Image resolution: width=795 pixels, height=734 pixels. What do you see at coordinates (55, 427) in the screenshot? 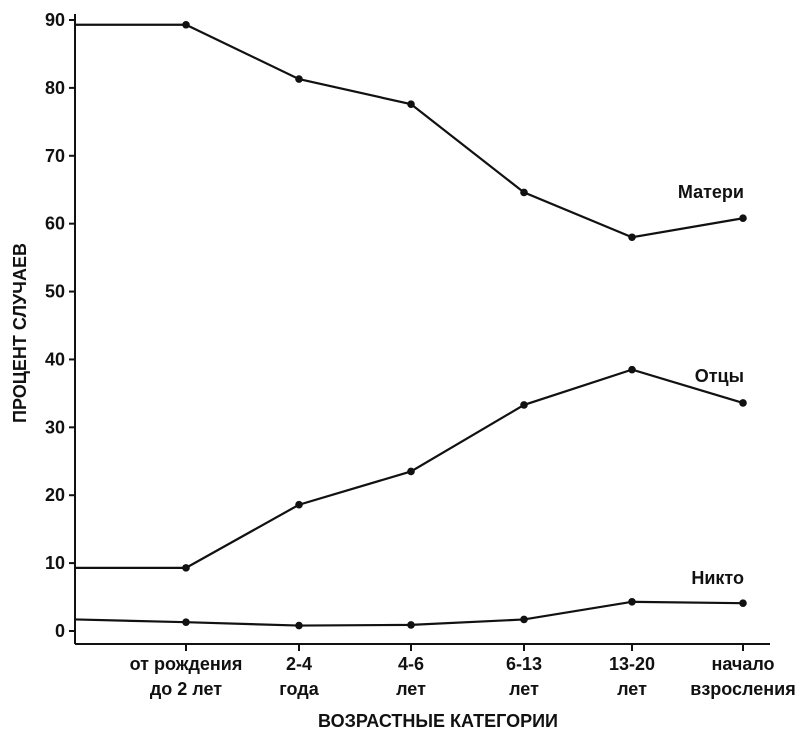
I see `y-tick-label: 30` at bounding box center [55, 427].